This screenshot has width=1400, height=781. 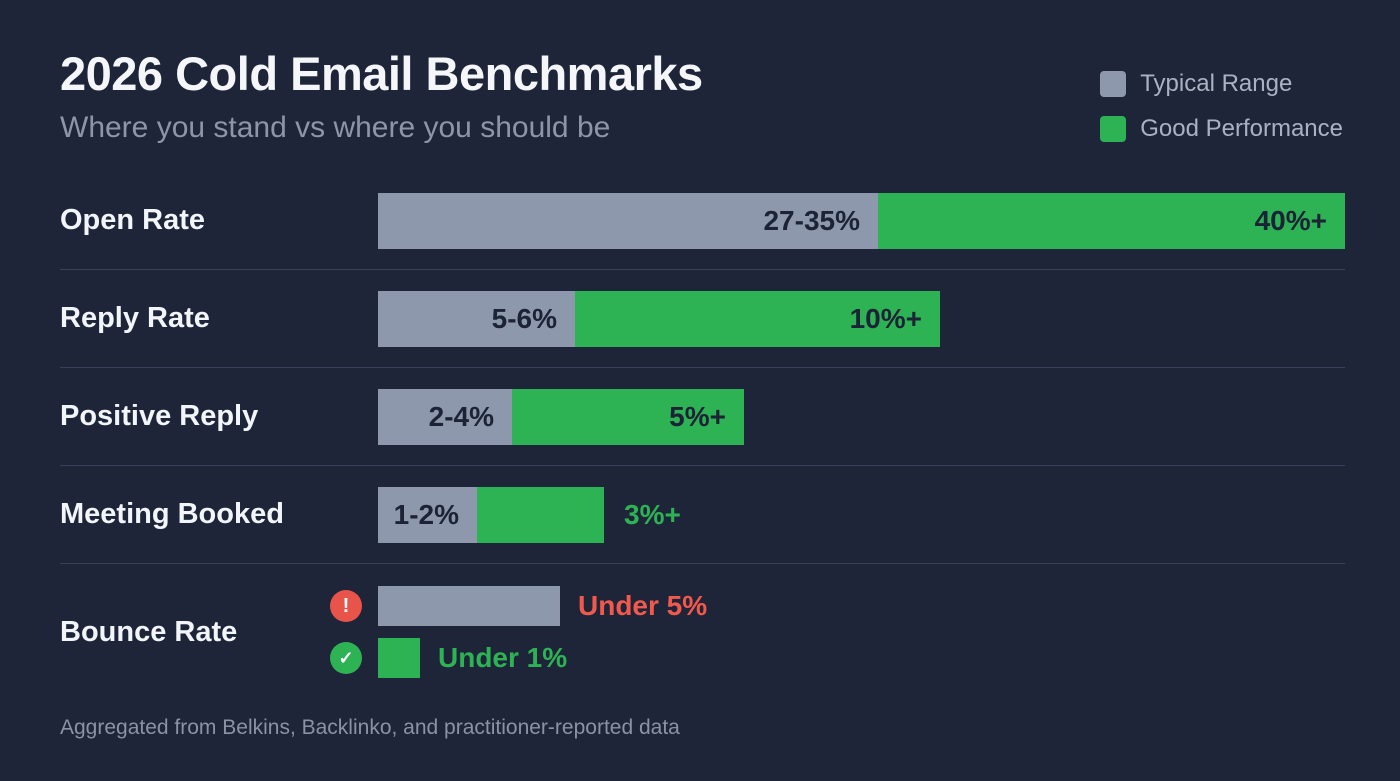 I want to click on bounce-ok-line: ✓ Under 1%, so click(x=837, y=658).